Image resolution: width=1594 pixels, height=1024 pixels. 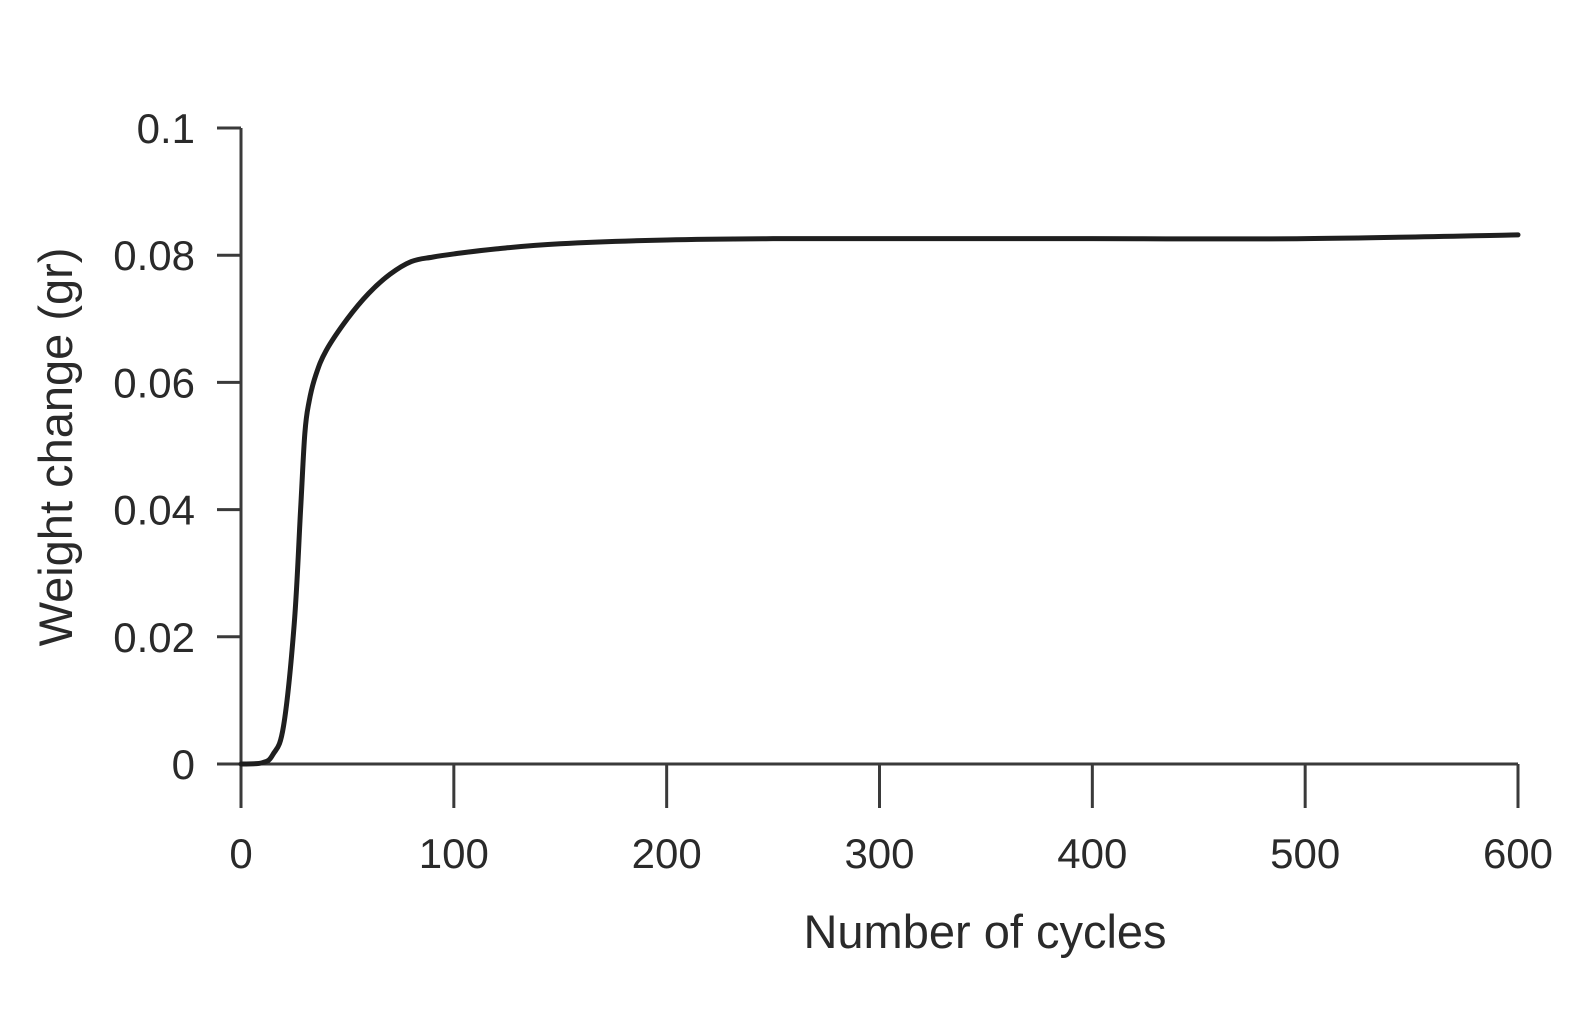 I want to click on y-tick-label: 0.08, so click(x=154, y=255).